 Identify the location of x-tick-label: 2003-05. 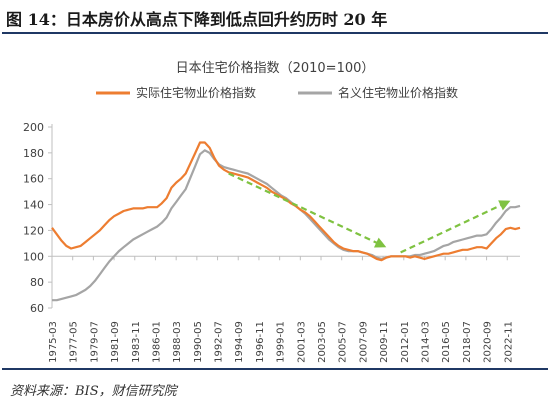
(322, 342).